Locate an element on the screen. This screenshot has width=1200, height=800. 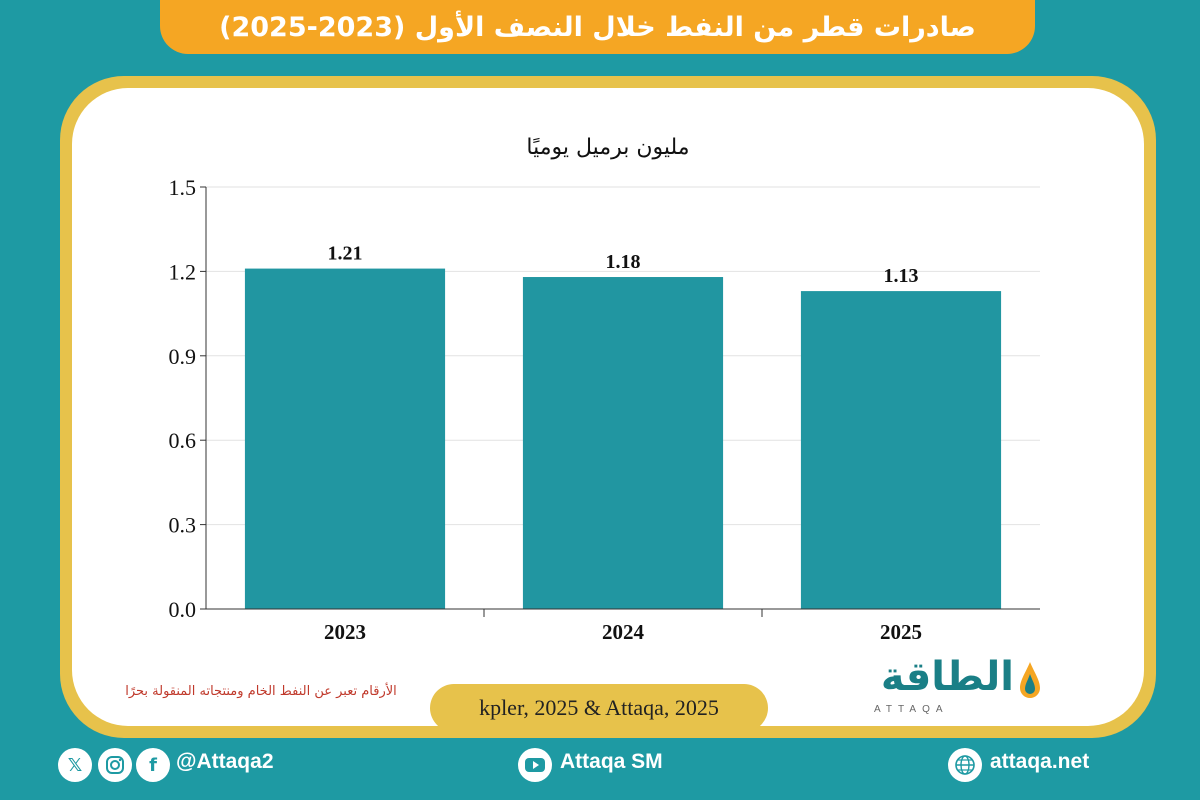
source-text: kpler, 2025 & Attaqa, 2025 is located at coordinates (599, 707).